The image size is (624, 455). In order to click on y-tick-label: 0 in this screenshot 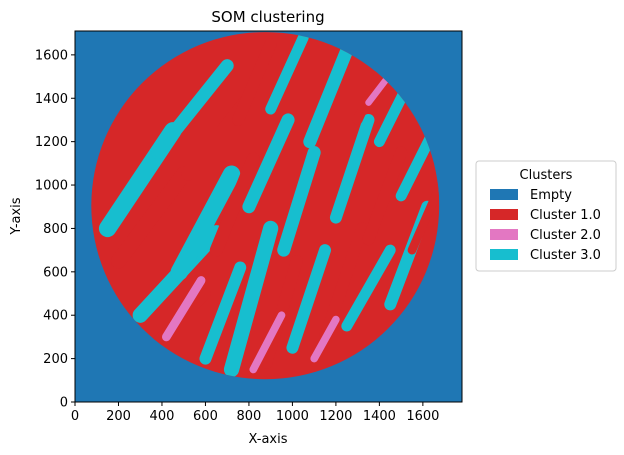, I will do `click(64, 403)`.